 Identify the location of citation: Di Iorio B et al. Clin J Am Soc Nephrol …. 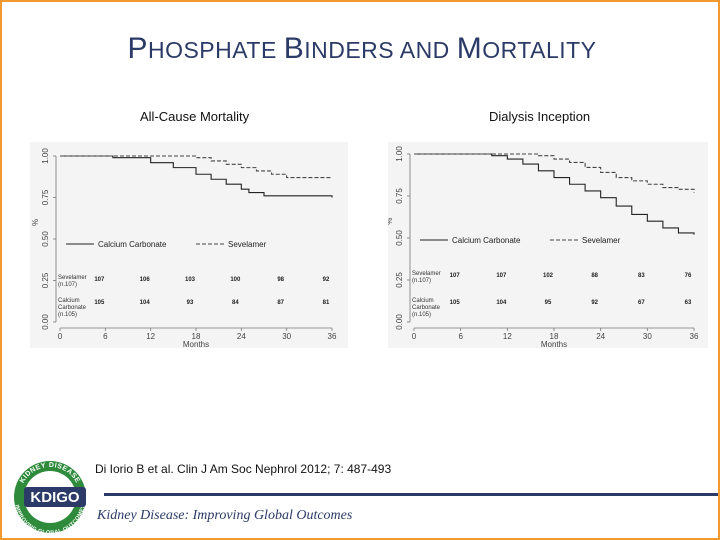
(243, 469).